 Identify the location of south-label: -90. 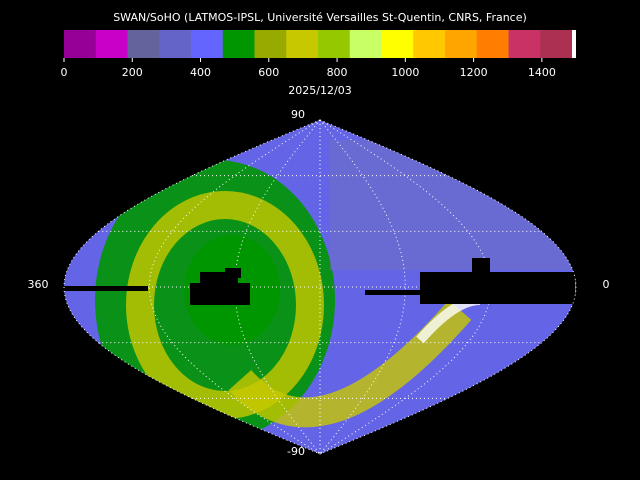
(296, 451).